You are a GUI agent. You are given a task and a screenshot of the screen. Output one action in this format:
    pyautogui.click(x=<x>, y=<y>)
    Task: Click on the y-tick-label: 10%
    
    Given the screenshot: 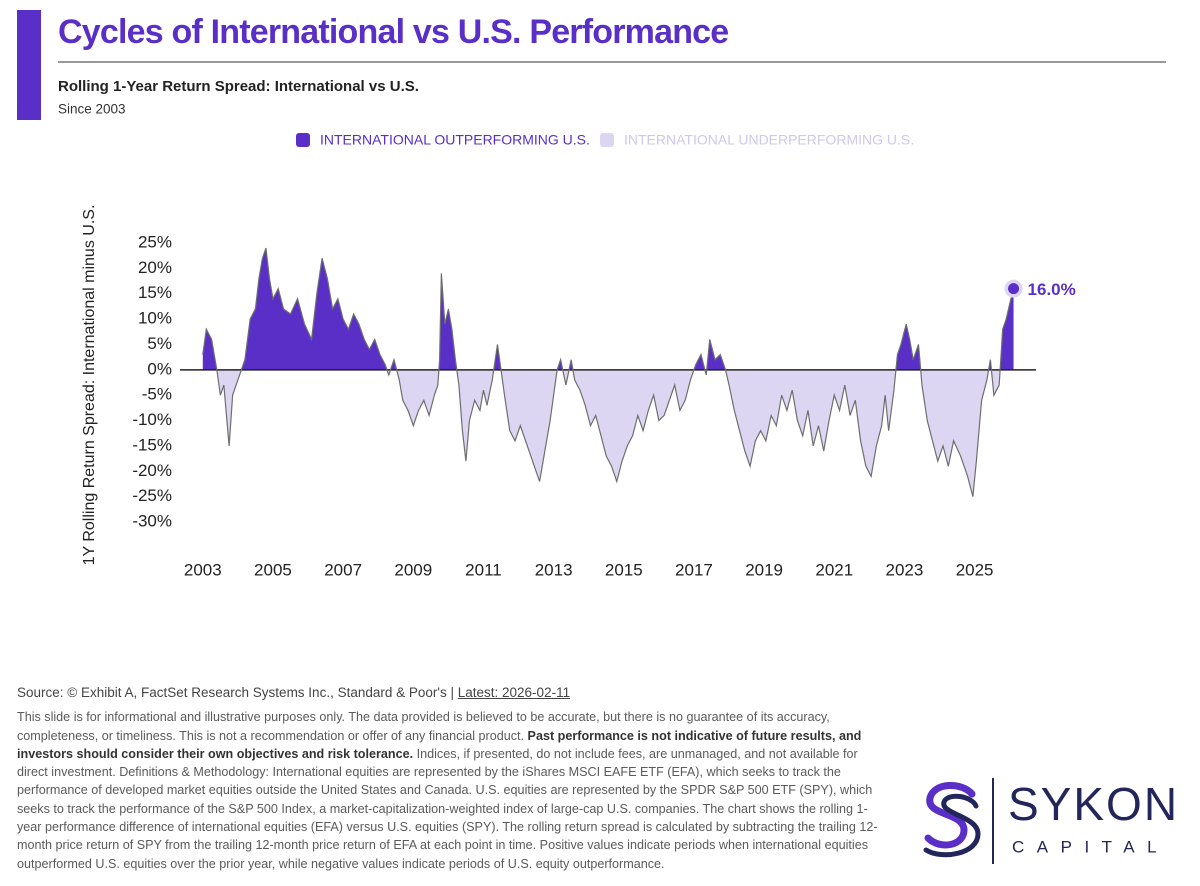 What is the action you would take?
    pyautogui.click(x=155, y=318)
    